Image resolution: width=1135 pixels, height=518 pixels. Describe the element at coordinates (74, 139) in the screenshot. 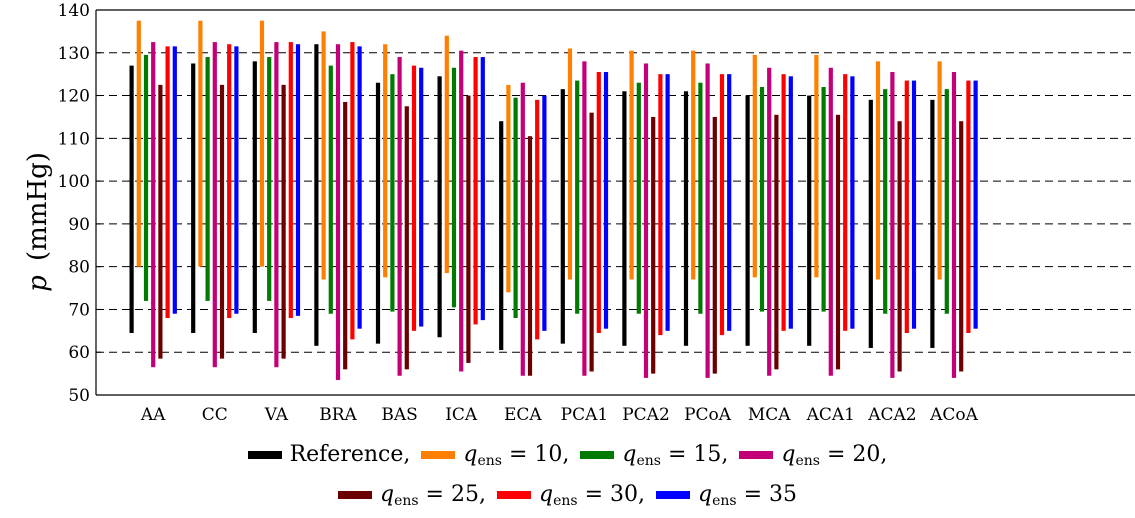

I see `y-tick-label: 110` at that location.